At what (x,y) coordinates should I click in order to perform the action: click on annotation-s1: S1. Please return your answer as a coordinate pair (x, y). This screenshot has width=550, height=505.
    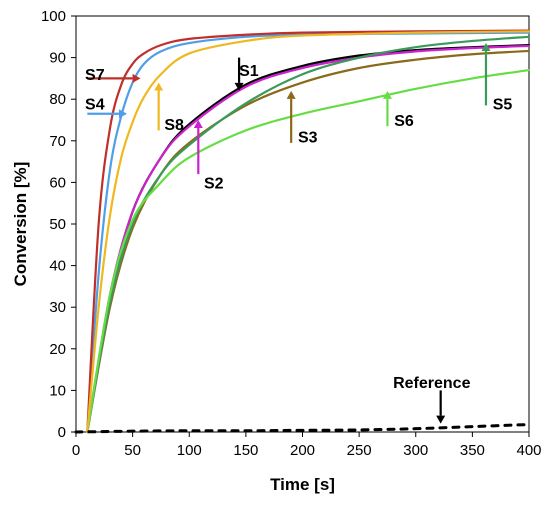
    Looking at the image, I should click on (246, 74).